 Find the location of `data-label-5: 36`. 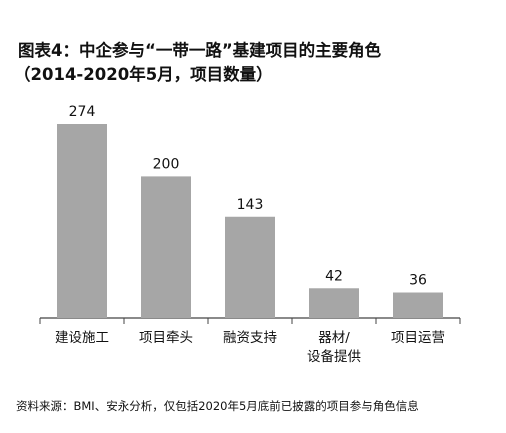

data-label-5: 36 is located at coordinates (418, 281).